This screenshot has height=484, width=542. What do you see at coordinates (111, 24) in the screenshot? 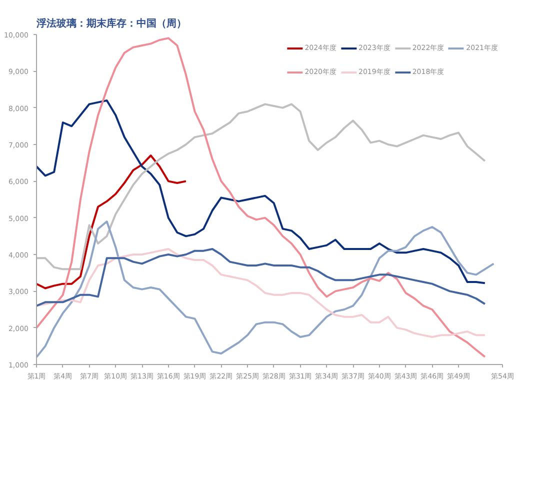
I see `chart-title: 浮法玻璃：期末库存：中国（周）` at bounding box center [111, 24].